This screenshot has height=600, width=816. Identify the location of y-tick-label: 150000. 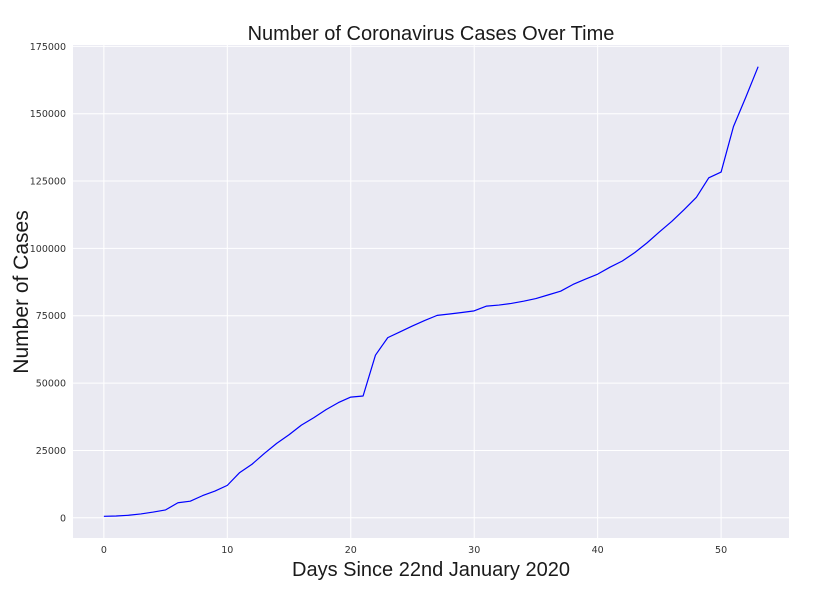
(48, 114).